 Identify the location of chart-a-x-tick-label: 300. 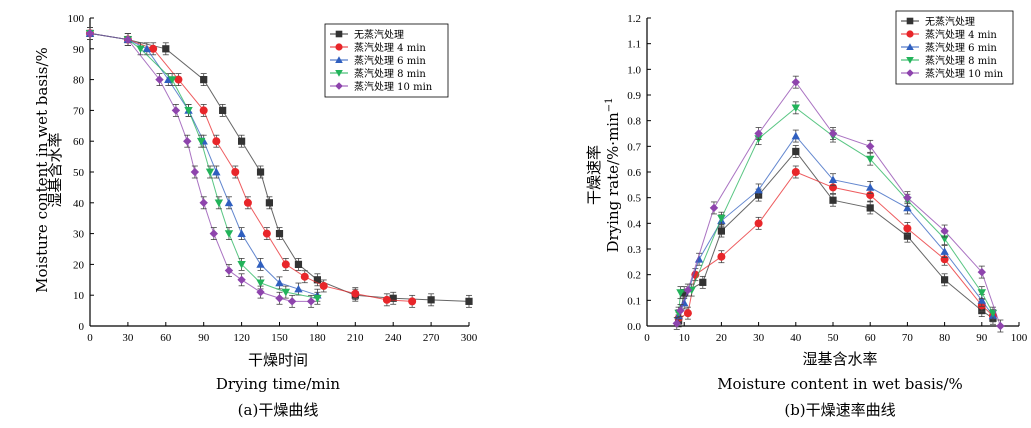
(469, 338).